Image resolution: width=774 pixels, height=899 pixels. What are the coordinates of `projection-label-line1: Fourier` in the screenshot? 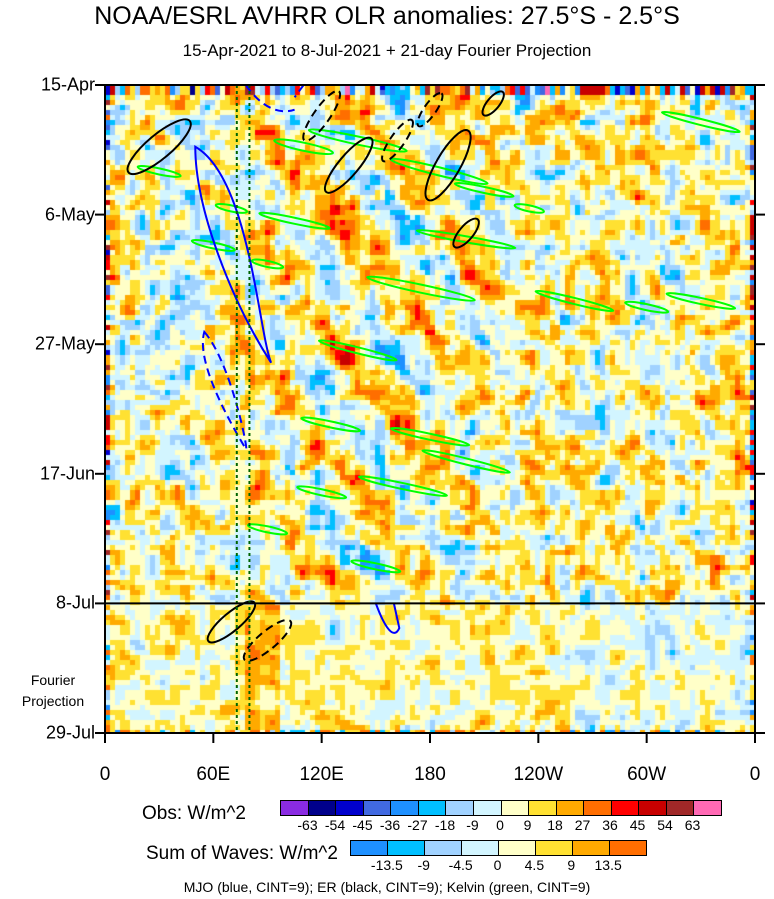 It's located at (53, 680).